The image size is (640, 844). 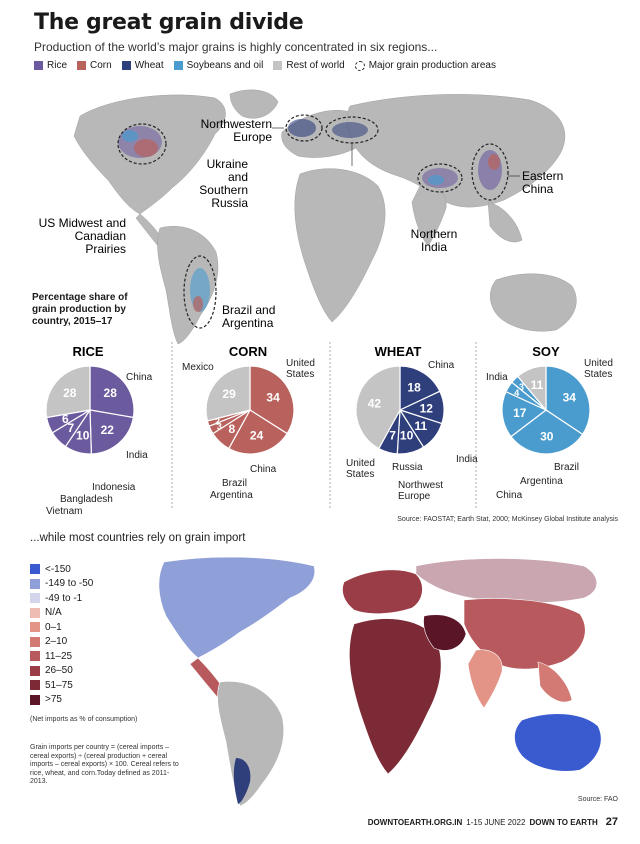 What do you see at coordinates (61, 656) in the screenshot?
I see `import-legend-item: 11–25` at bounding box center [61, 656].